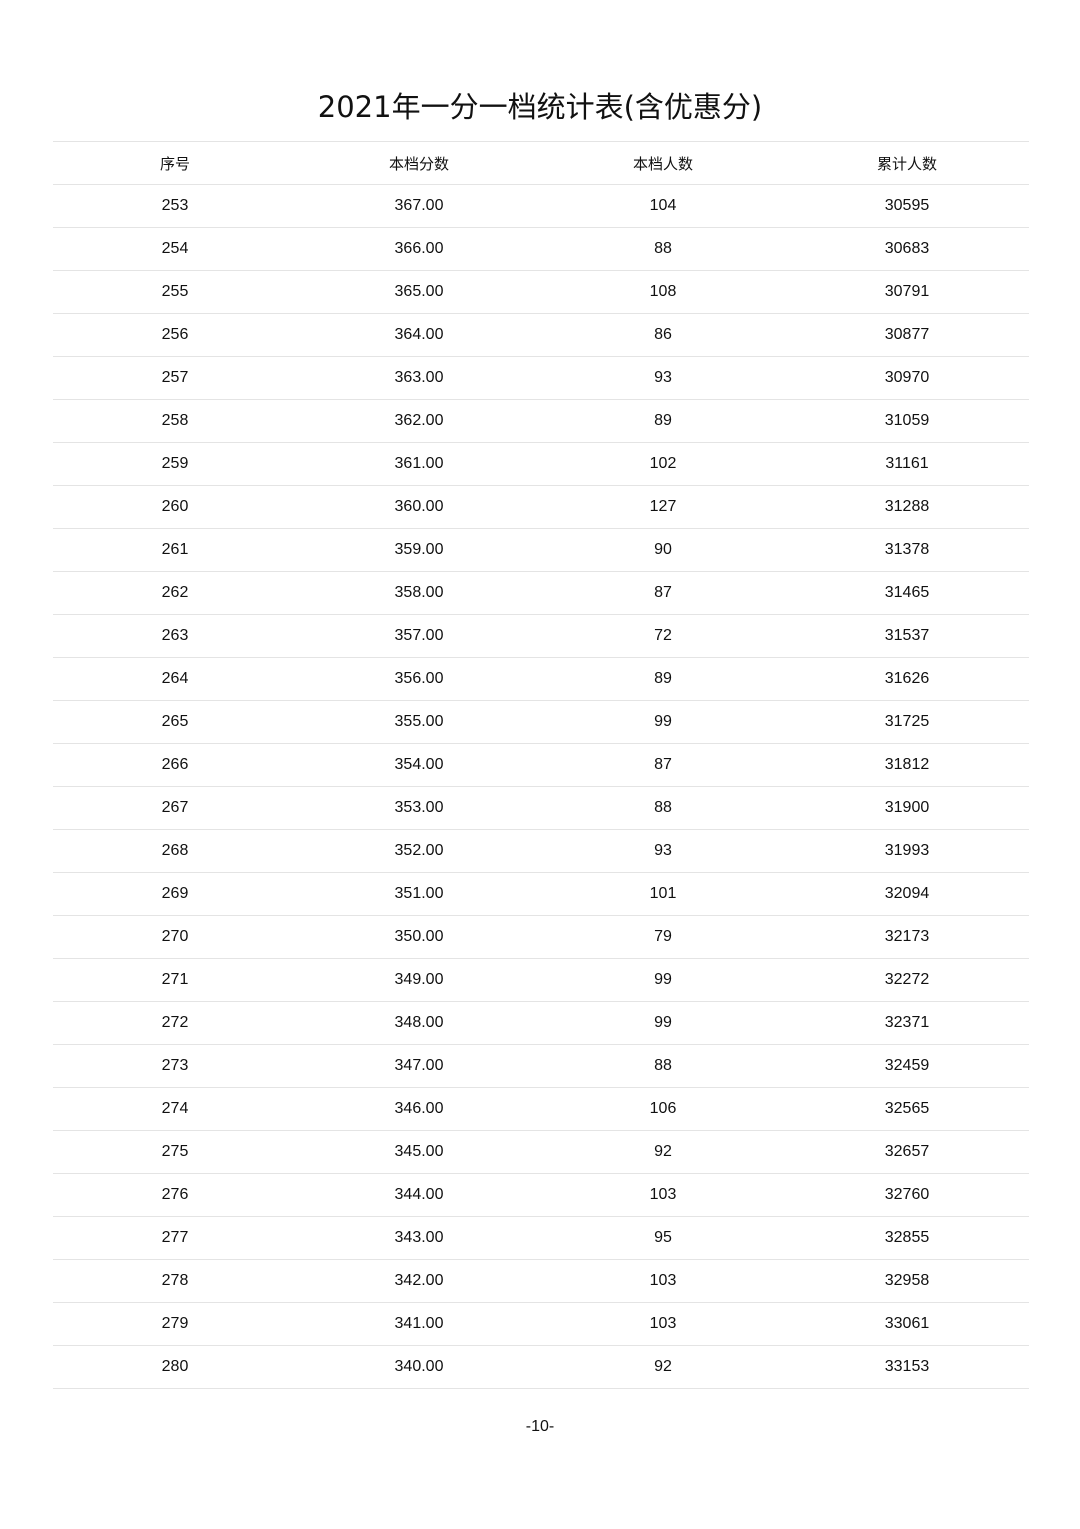 The height and width of the screenshot is (1529, 1080). I want to click on cell-count: 106, so click(663, 1109).